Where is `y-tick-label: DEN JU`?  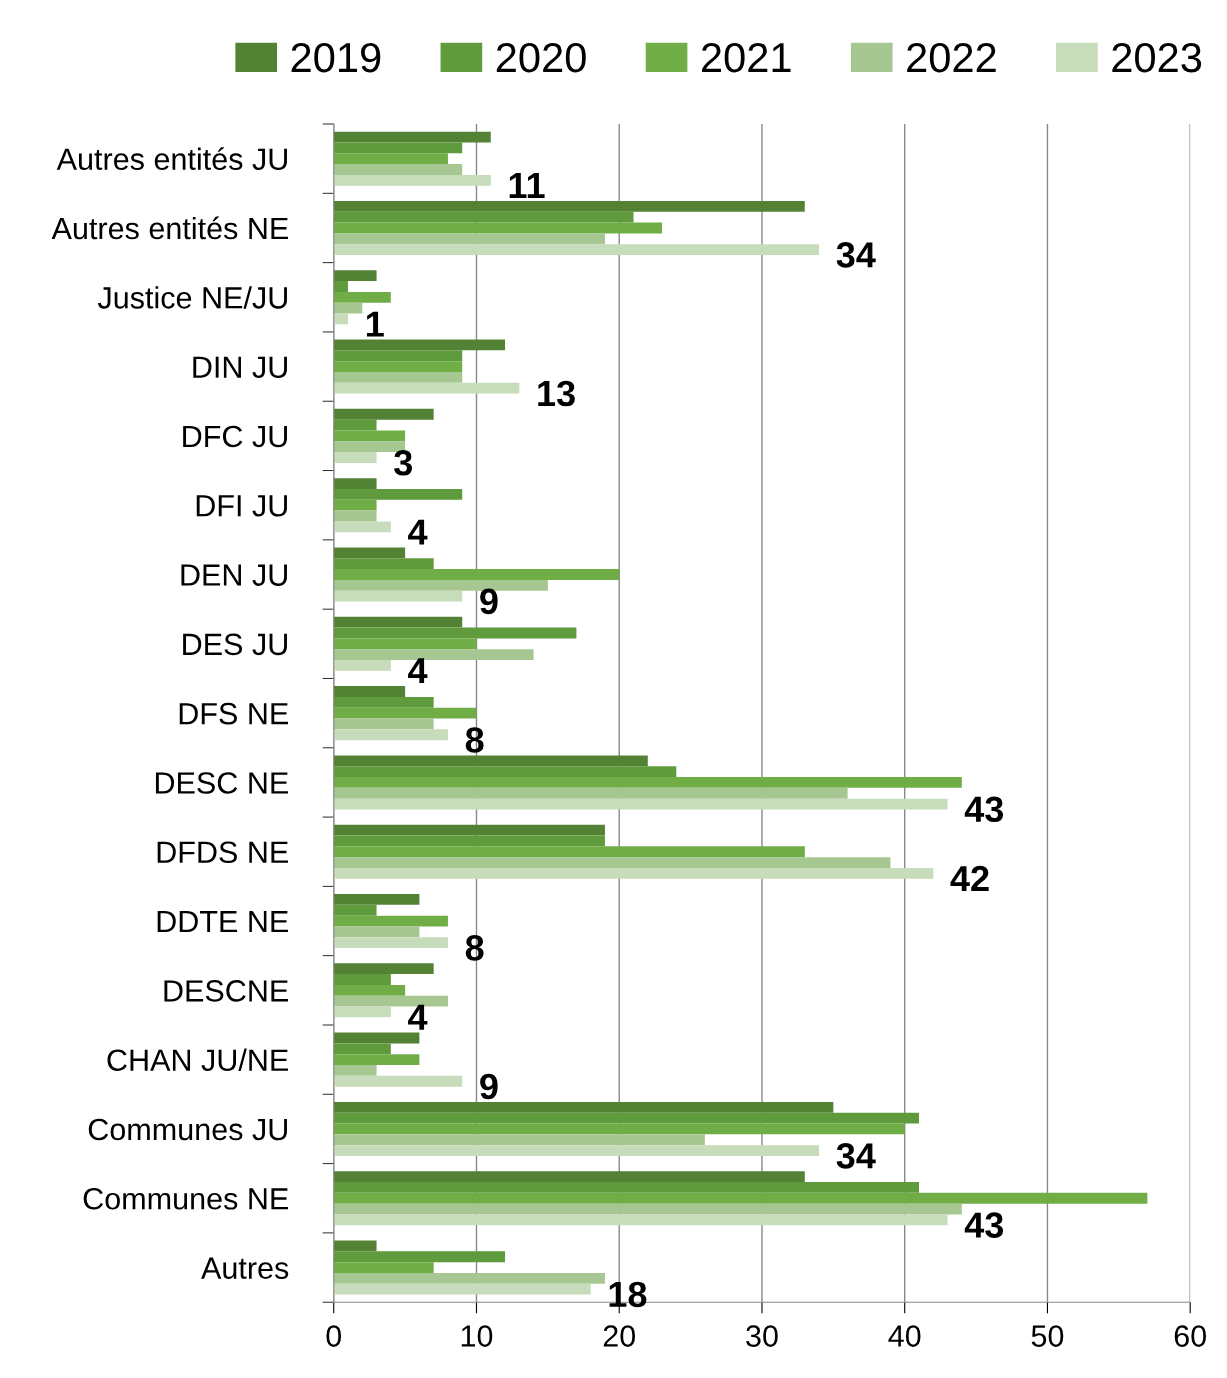
y-tick-label: DEN JU is located at coordinates (234, 575).